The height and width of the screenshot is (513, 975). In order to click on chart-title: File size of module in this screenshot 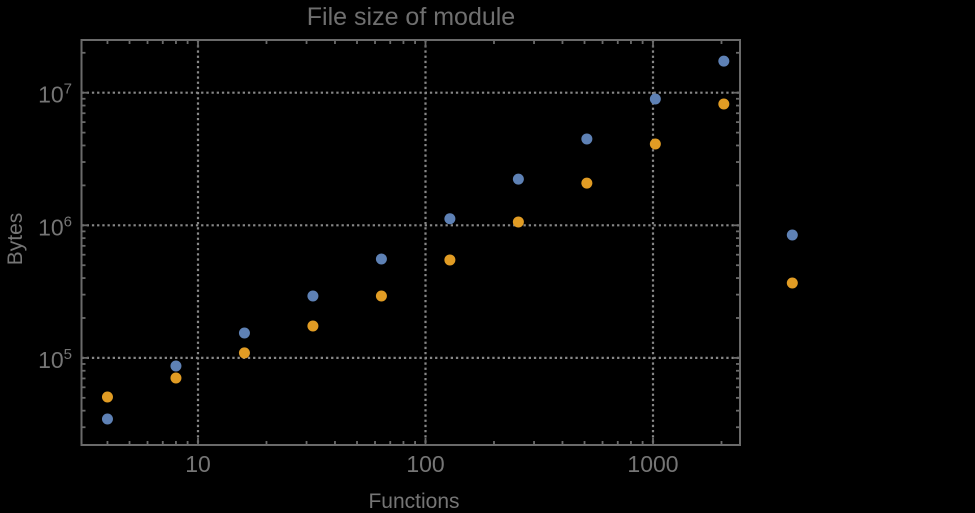, I will do `click(411, 17)`.